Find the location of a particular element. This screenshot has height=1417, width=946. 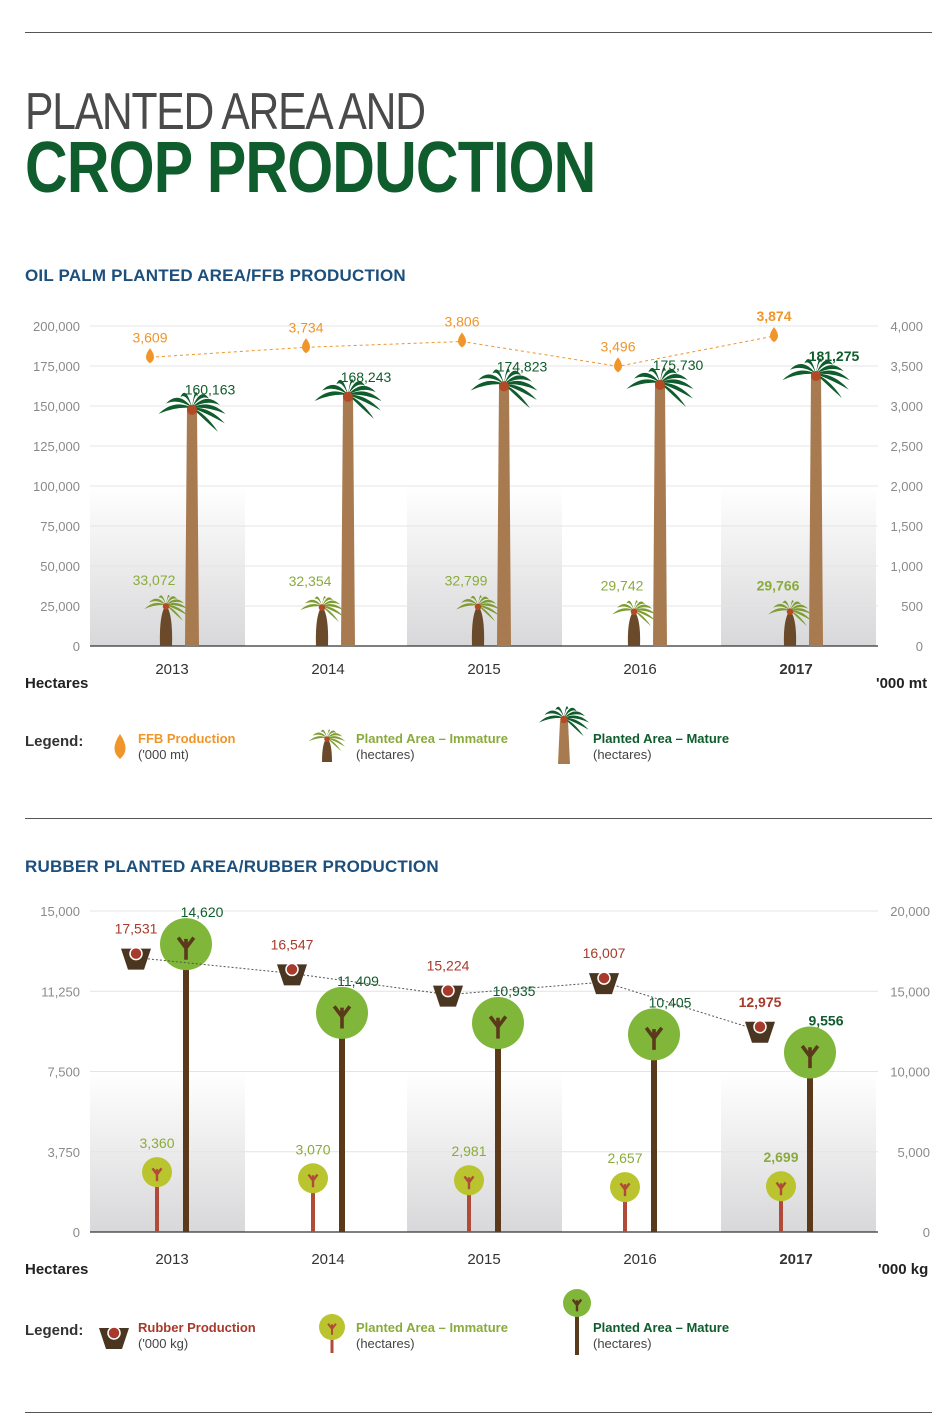

y-axis-label-right: '000 mt is located at coordinates (901, 683).